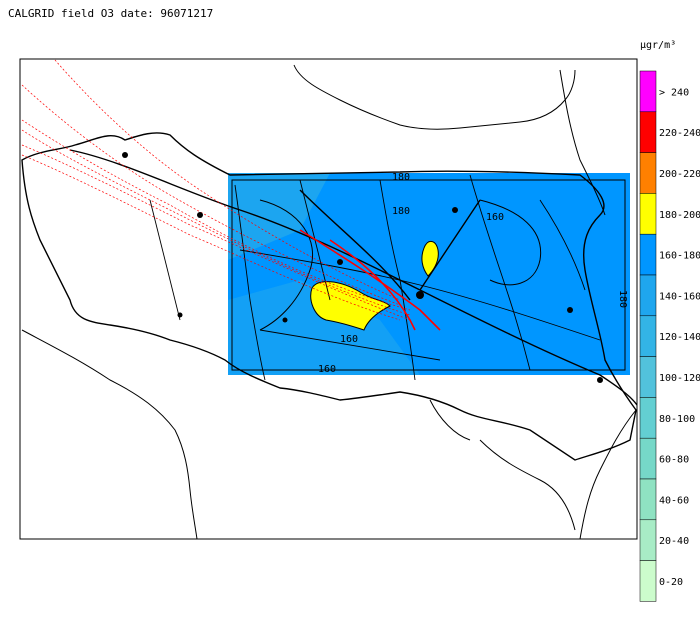 The width and height of the screenshot is (700, 620). I want to click on field-band-south, so click(324, 327).